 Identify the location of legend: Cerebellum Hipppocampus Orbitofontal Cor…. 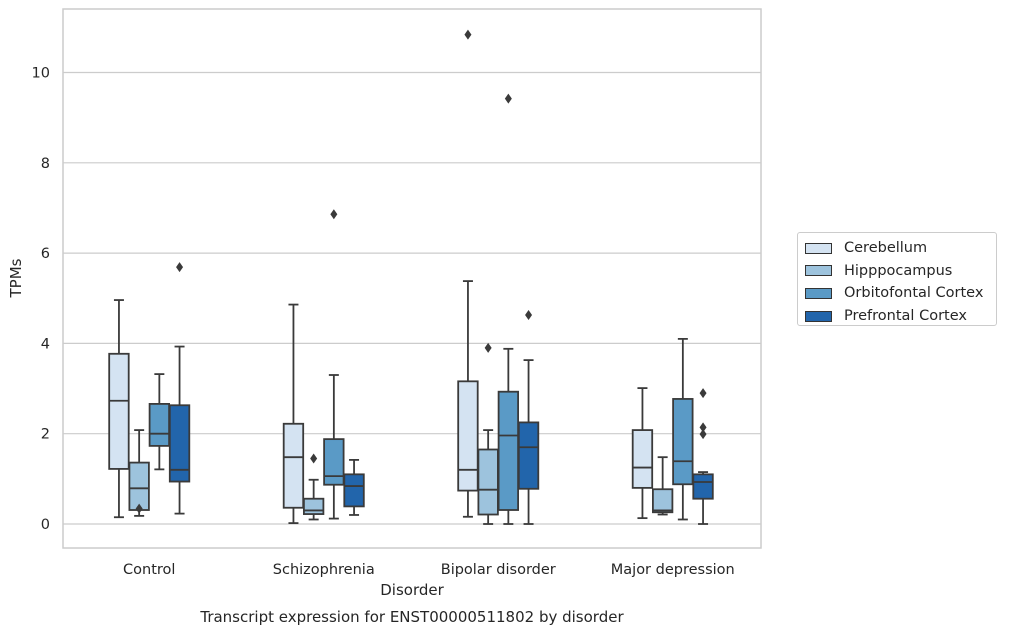
(897, 279).